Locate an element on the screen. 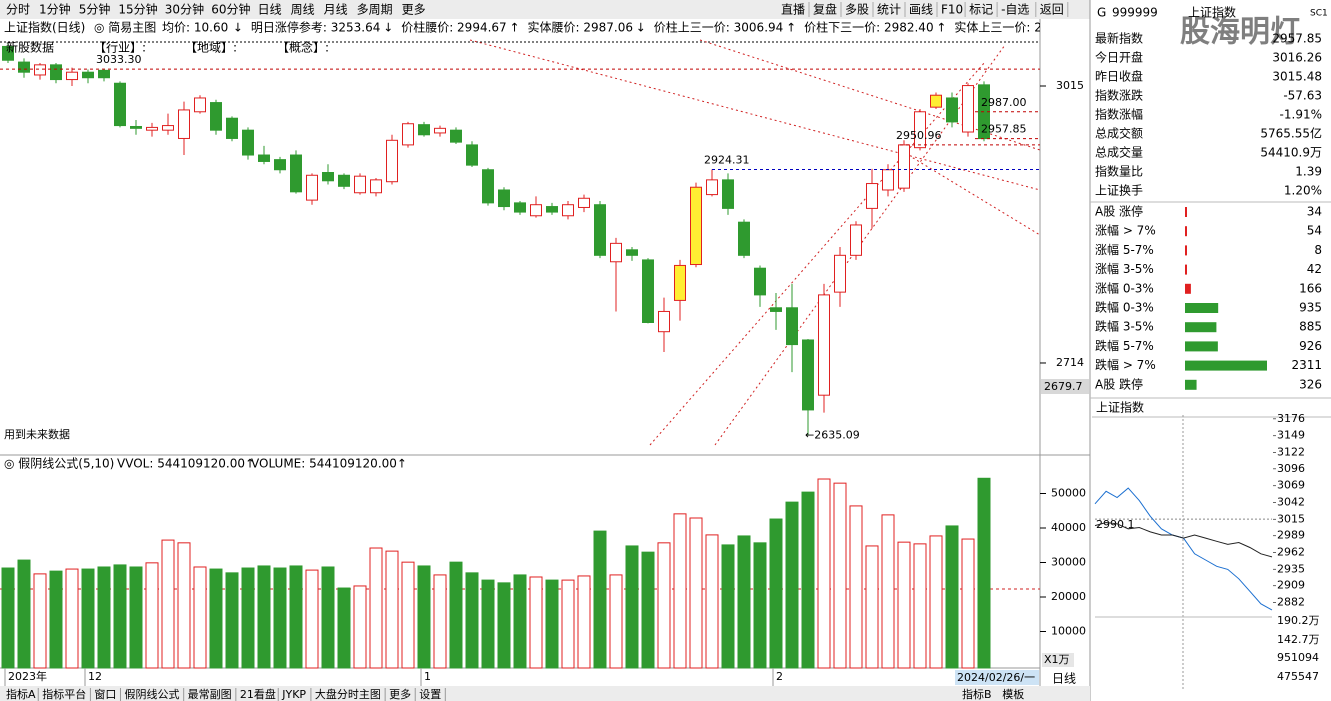 This screenshot has height=701, width=1331. toolbar-item: 更多 is located at coordinates (414, 10).